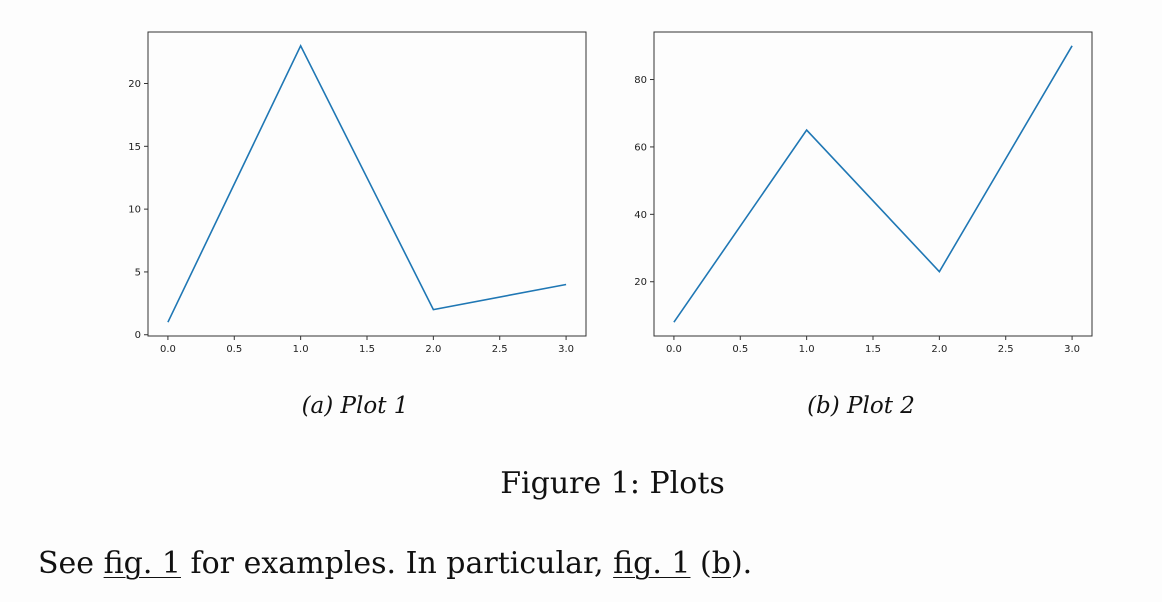 The height and width of the screenshot is (602, 1162). Describe the element at coordinates (134, 210) in the screenshot. I see `y-tick-label: 10` at that location.